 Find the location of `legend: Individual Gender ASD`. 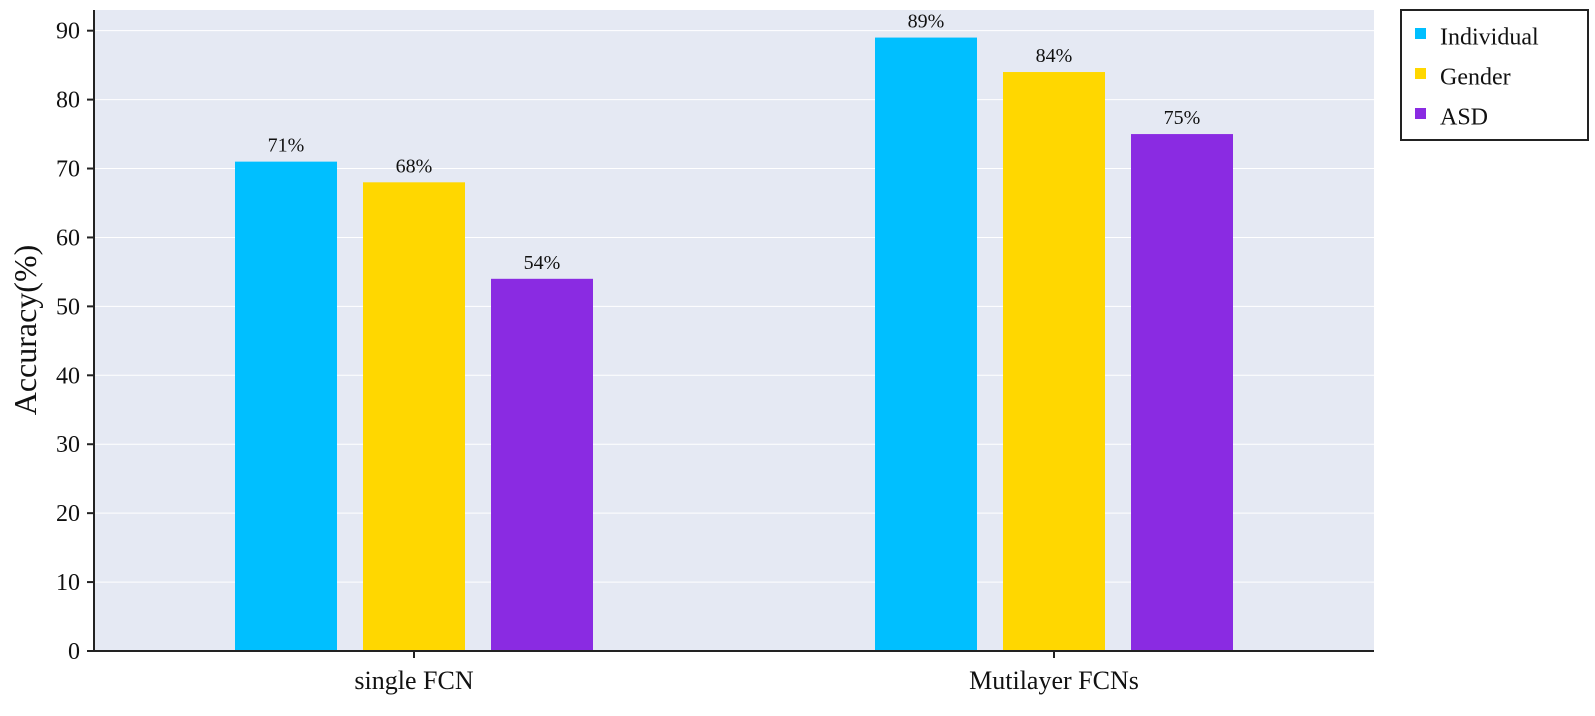

legend: Individual Gender ASD is located at coordinates (1494, 75).